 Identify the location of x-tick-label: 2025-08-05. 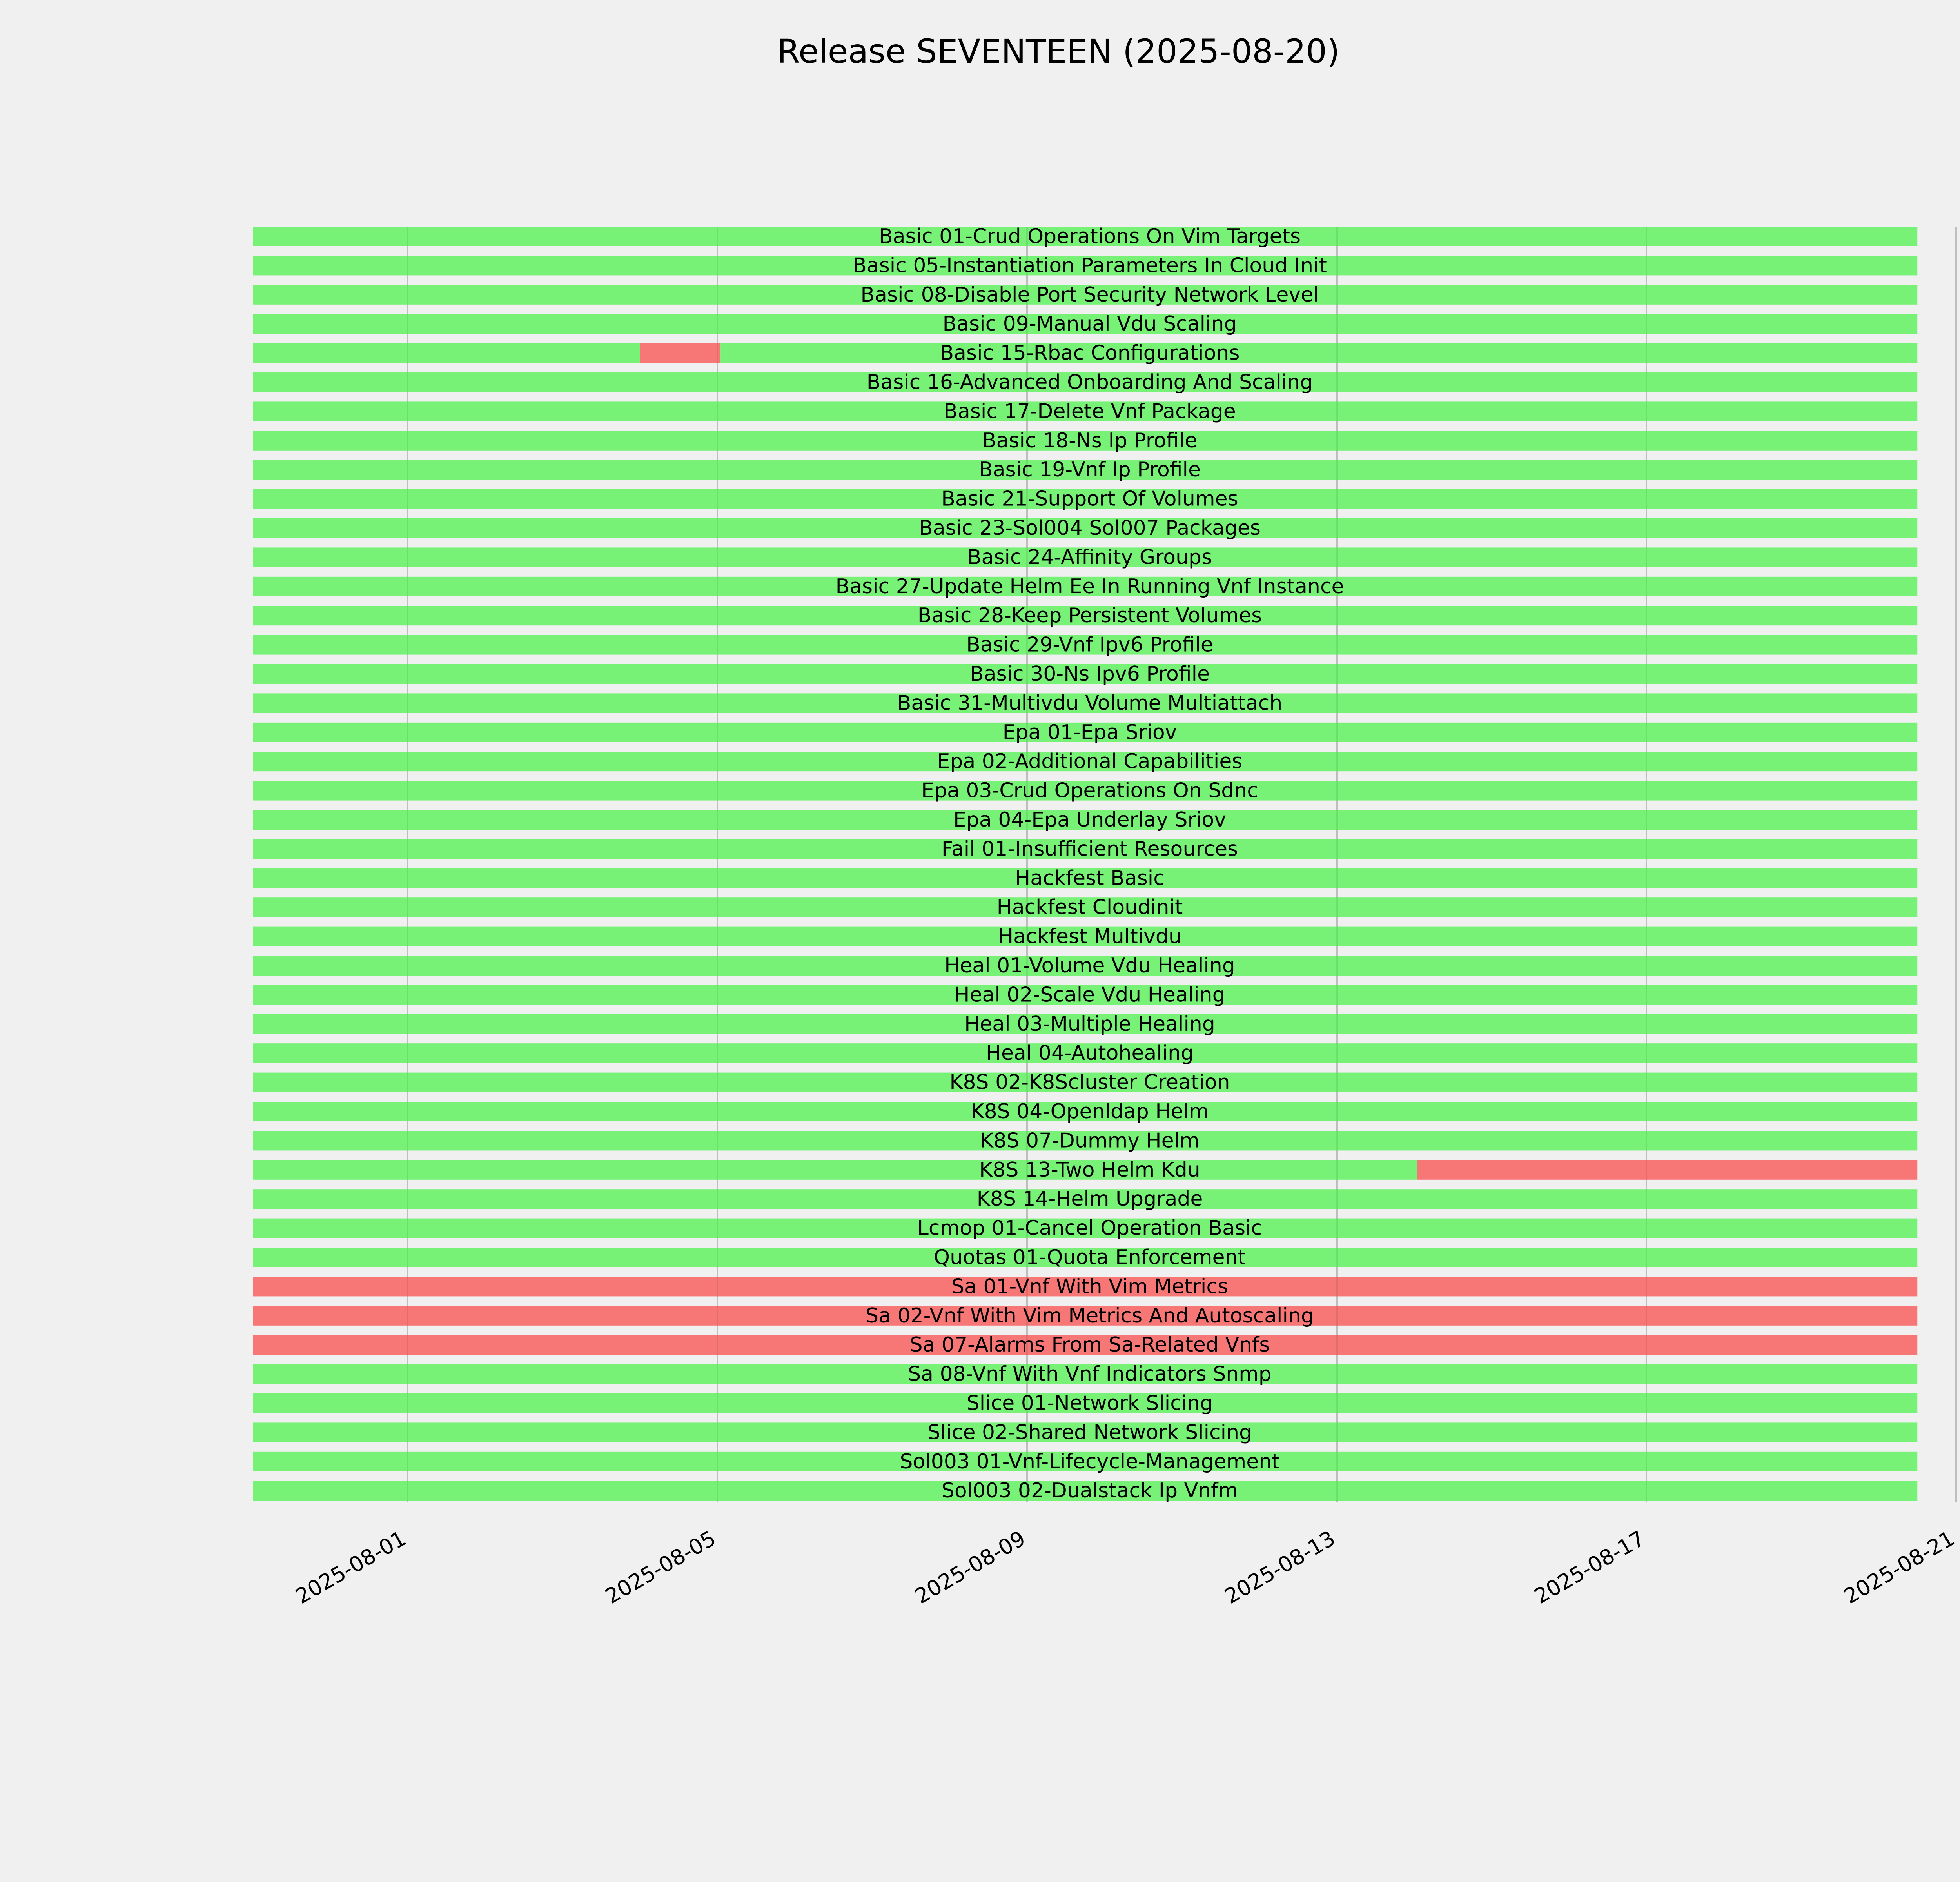
(660, 1567).